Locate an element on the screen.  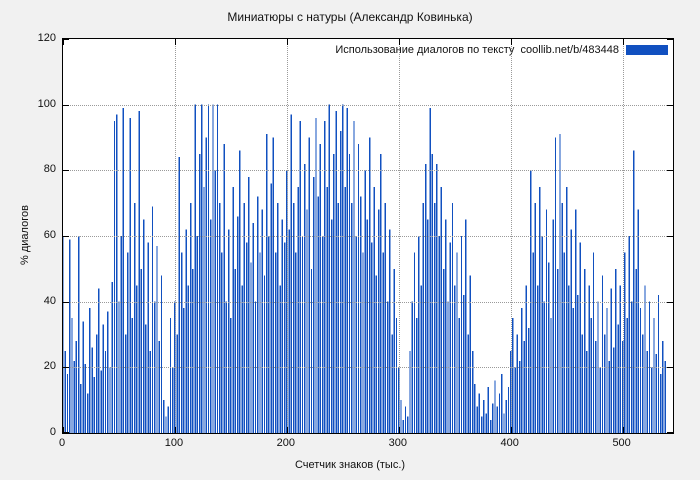
y-tick-label: 80 is located at coordinates (49, 169).